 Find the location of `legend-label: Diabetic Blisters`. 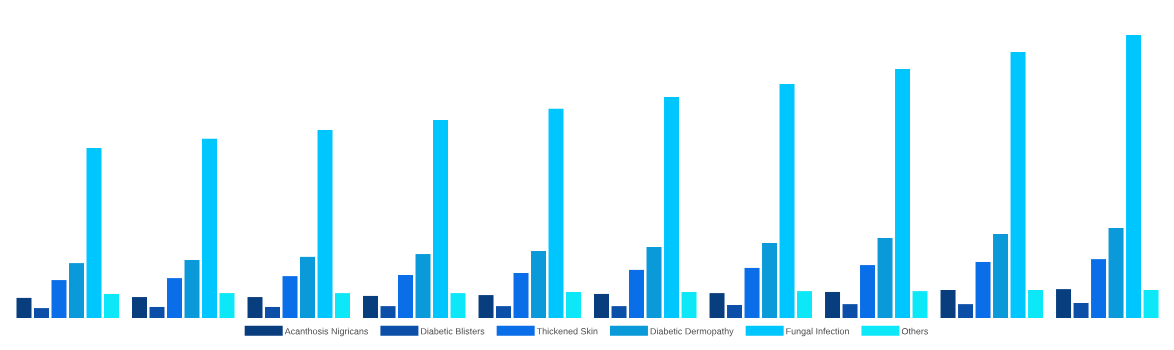

legend-label: Diabetic Blisters is located at coordinates (453, 331).